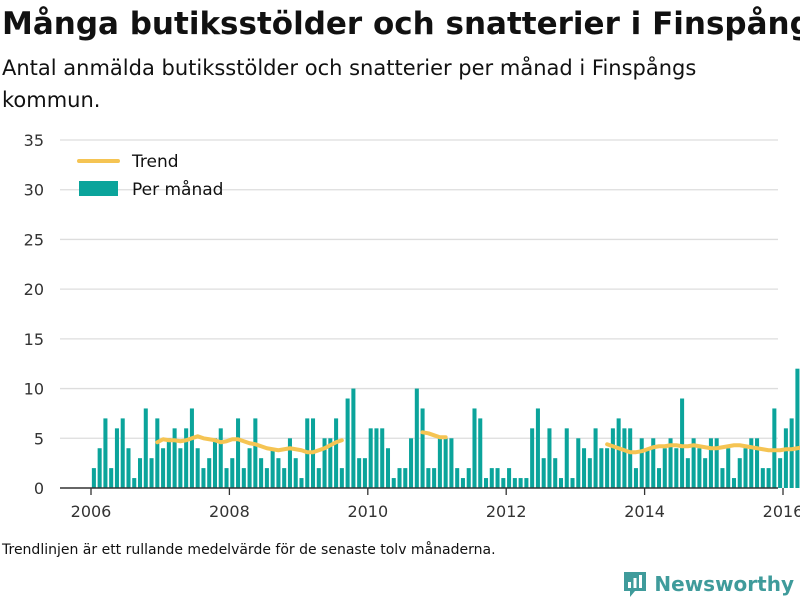 This screenshot has width=800, height=600. Describe the element at coordinates (635, 584) in the screenshot. I see `newsworthy-logo-icon` at that location.